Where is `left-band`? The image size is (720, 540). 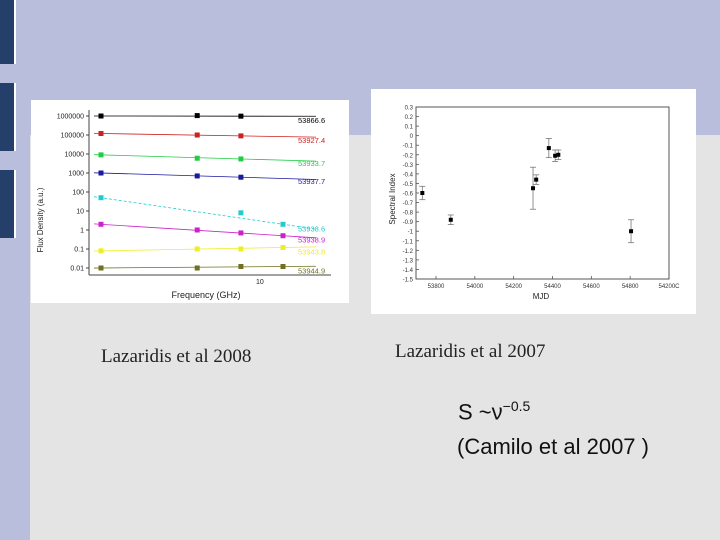
left-band is located at coordinates (15, 270).